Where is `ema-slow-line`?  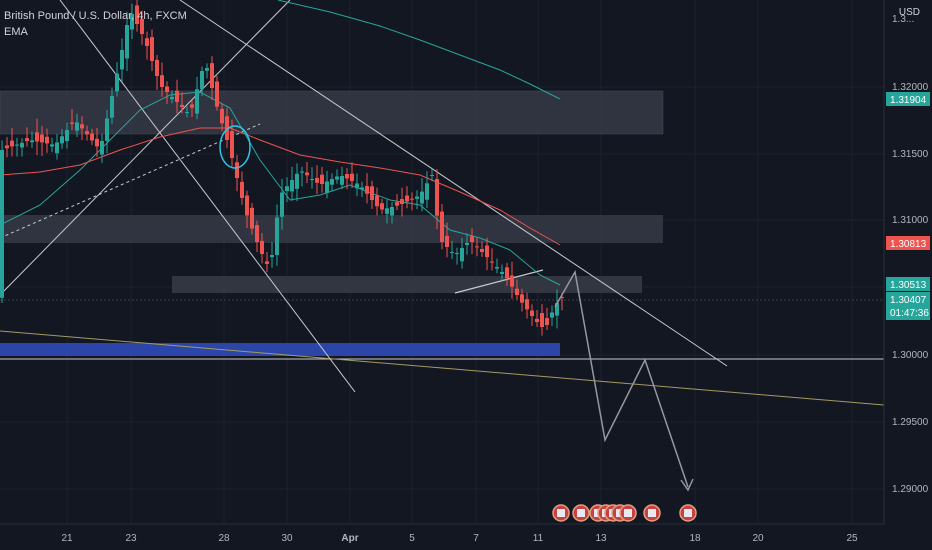 ema-slow-line is located at coordinates (419, 50).